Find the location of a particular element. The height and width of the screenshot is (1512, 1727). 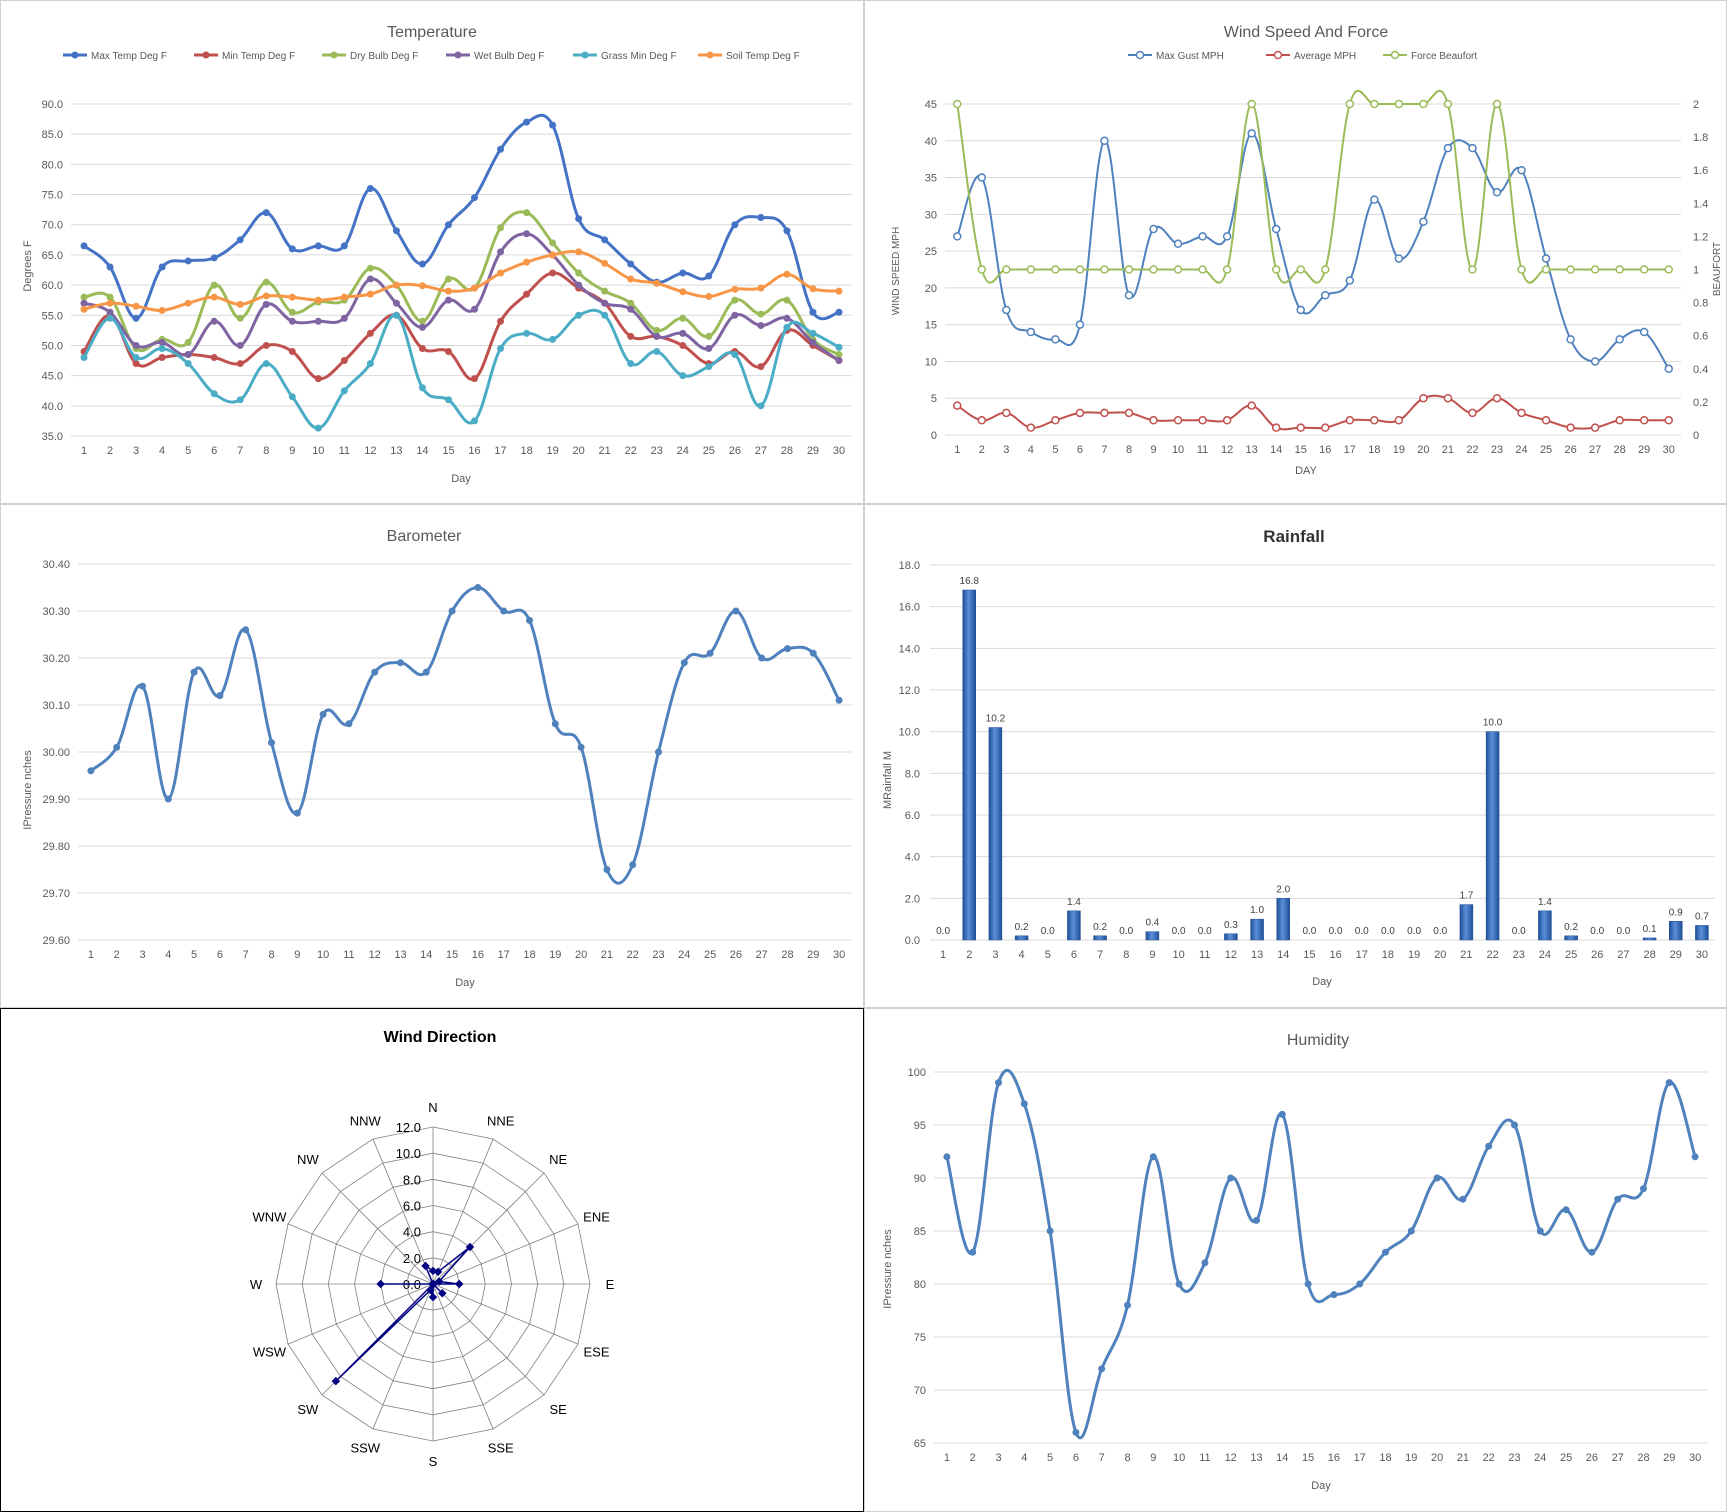

rainfall-x-tick-label: 16 is located at coordinates (1335, 955).